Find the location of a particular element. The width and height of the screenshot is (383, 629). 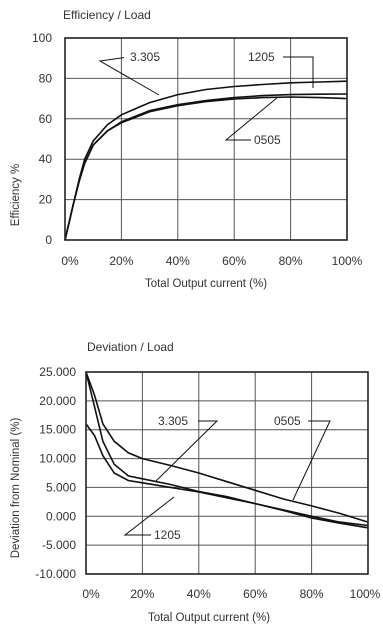

annotation-label-1205-bottom: 1205 is located at coordinates (167, 535).